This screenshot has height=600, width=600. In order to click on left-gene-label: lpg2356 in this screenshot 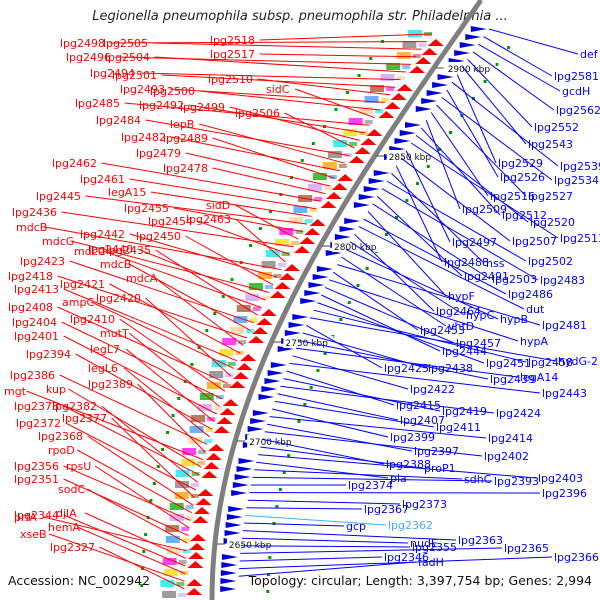, I will do `click(36, 466)`.